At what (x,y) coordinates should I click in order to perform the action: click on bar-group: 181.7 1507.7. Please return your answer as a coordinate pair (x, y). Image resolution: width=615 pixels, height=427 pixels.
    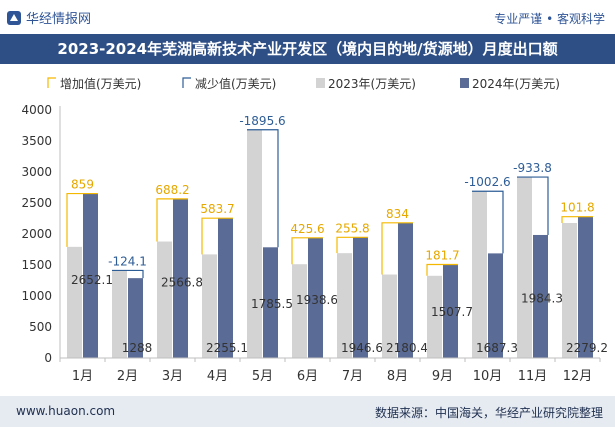
    Looking at the image, I should click on (449, 303).